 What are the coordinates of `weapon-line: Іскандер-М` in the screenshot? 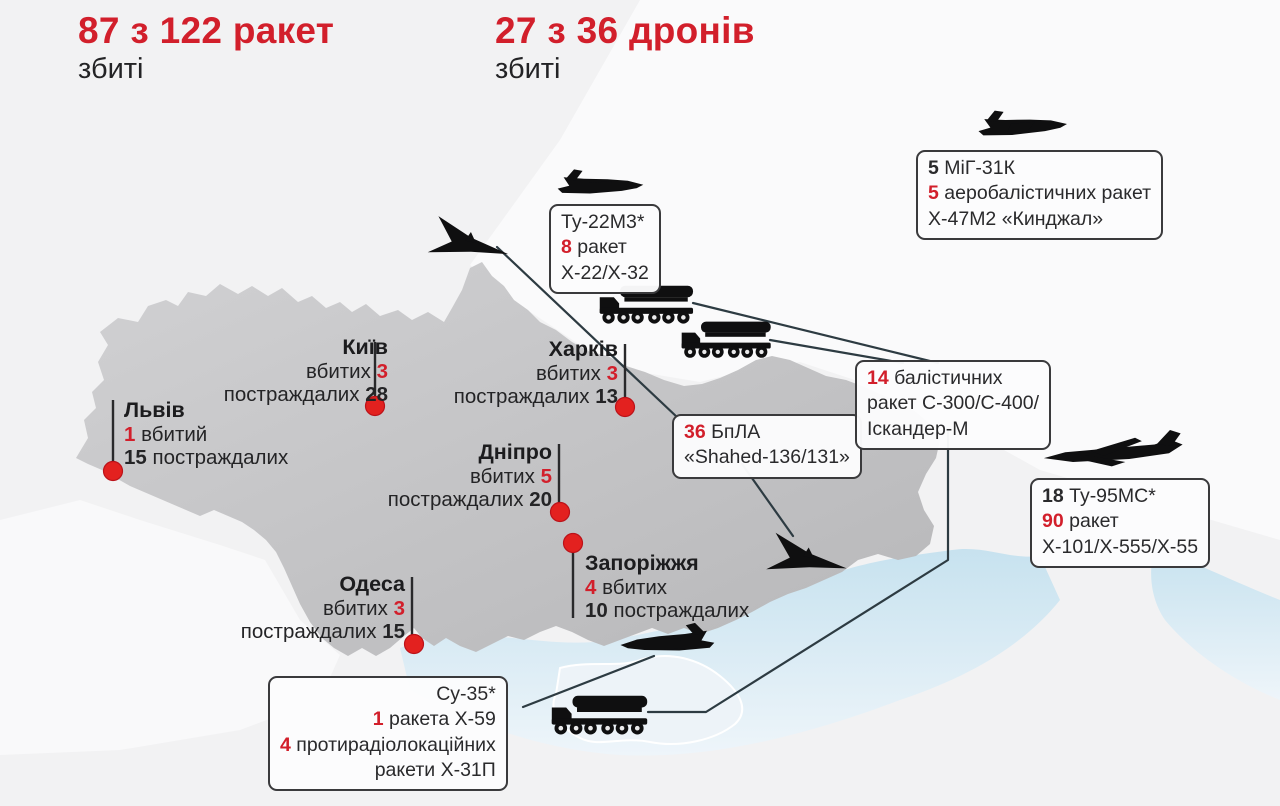 It's located at (918, 428).